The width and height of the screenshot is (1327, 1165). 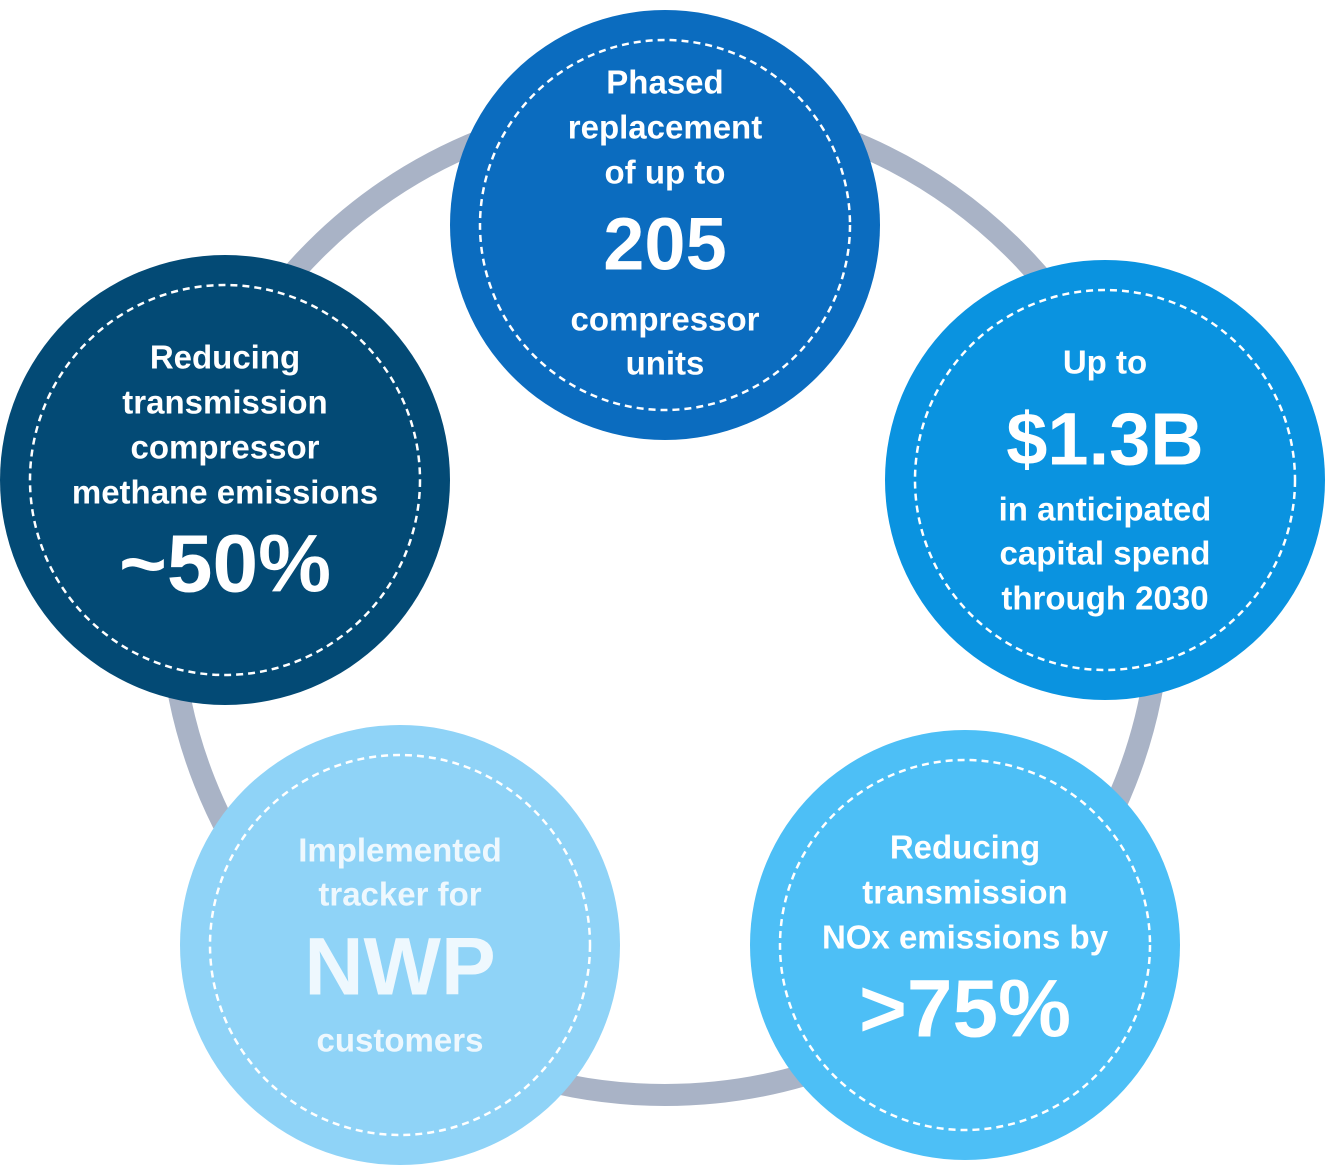 What do you see at coordinates (399, 967) in the screenshot?
I see `node-highlight: NWP` at bounding box center [399, 967].